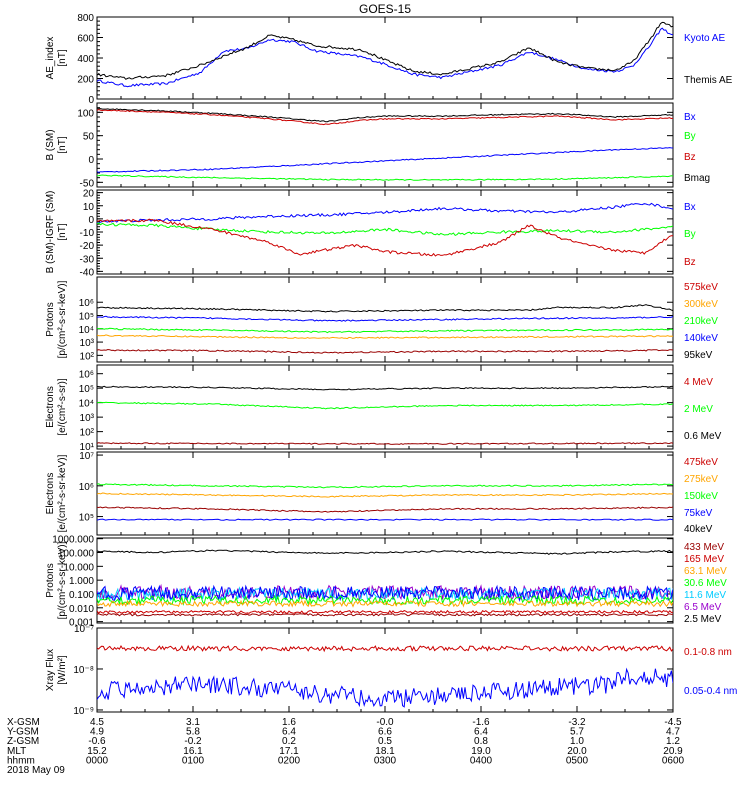  What do you see at coordinates (78, 567) in the screenshot?
I see `y-tick-label: 10.000` at bounding box center [78, 567].